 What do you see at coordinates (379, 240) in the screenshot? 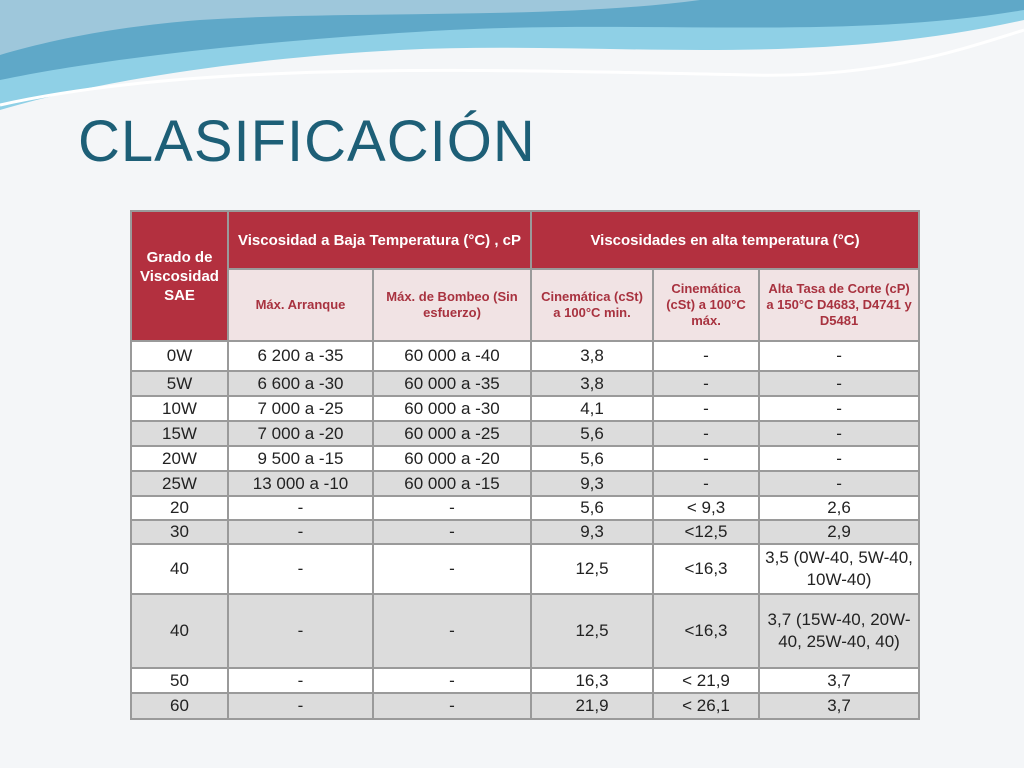
I see `header-cell: Viscosidad a Baja Temperatura (°C) , cP` at bounding box center [379, 240].